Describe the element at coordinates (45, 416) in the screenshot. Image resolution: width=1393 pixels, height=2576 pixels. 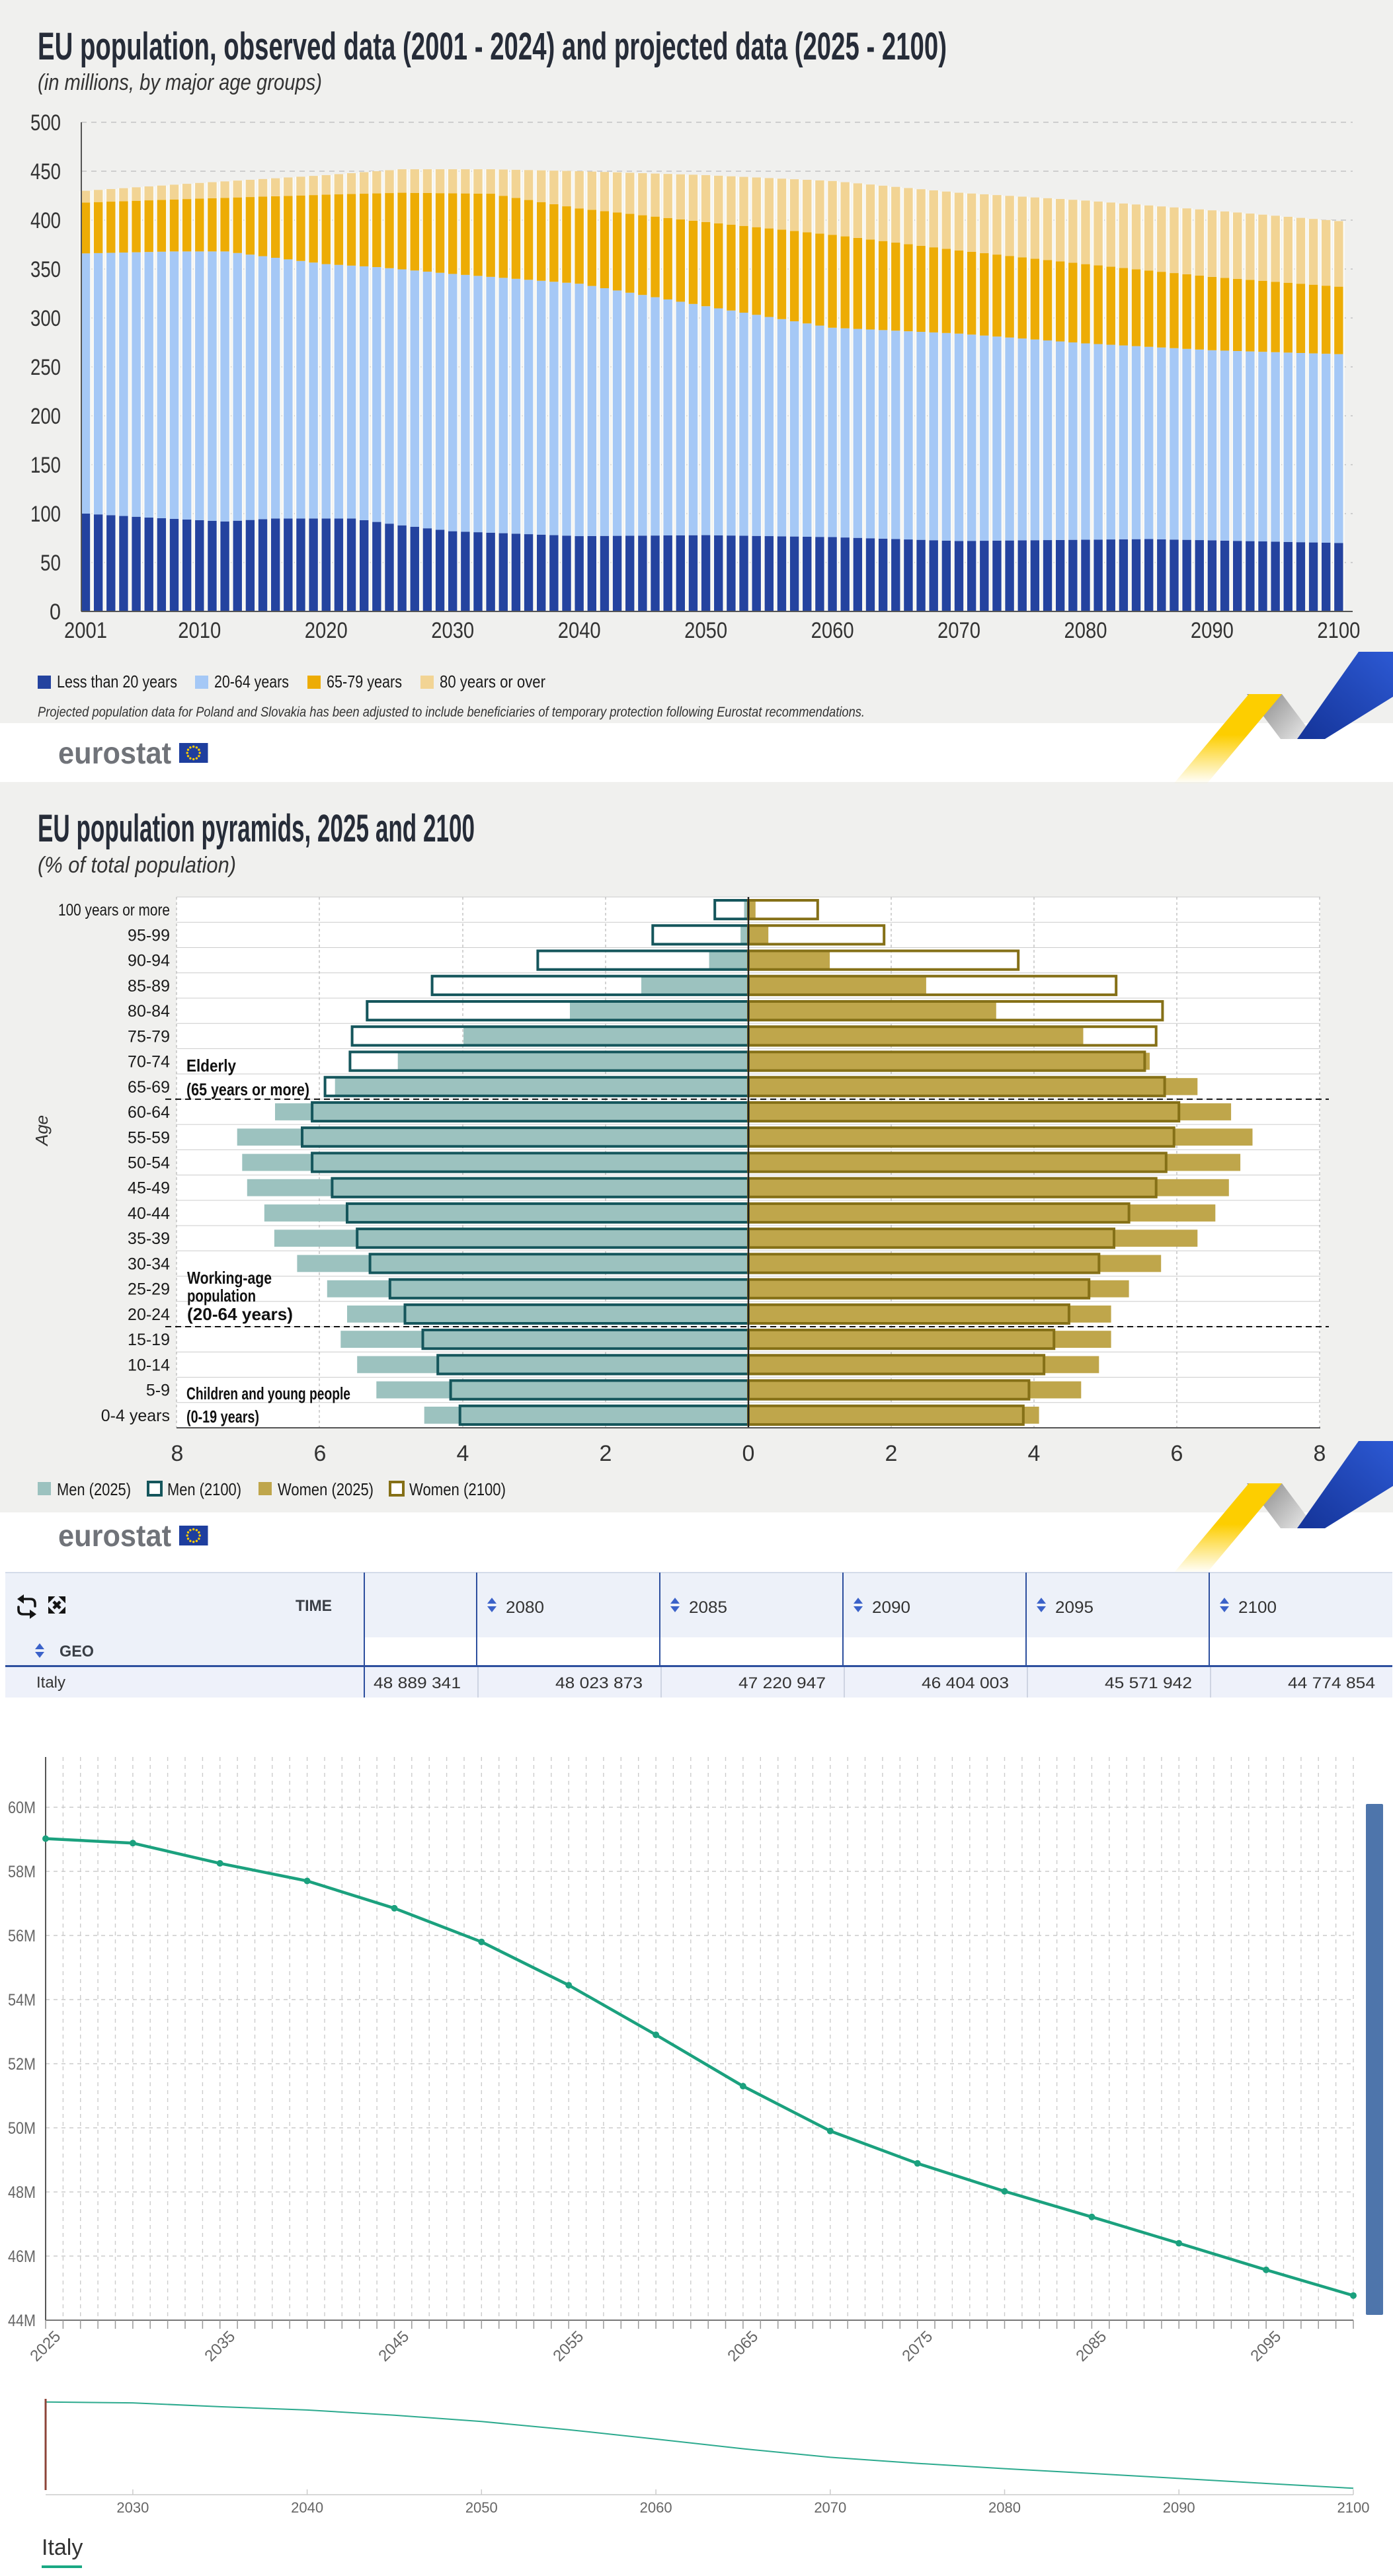
I see `svg-text: 200` at that location.